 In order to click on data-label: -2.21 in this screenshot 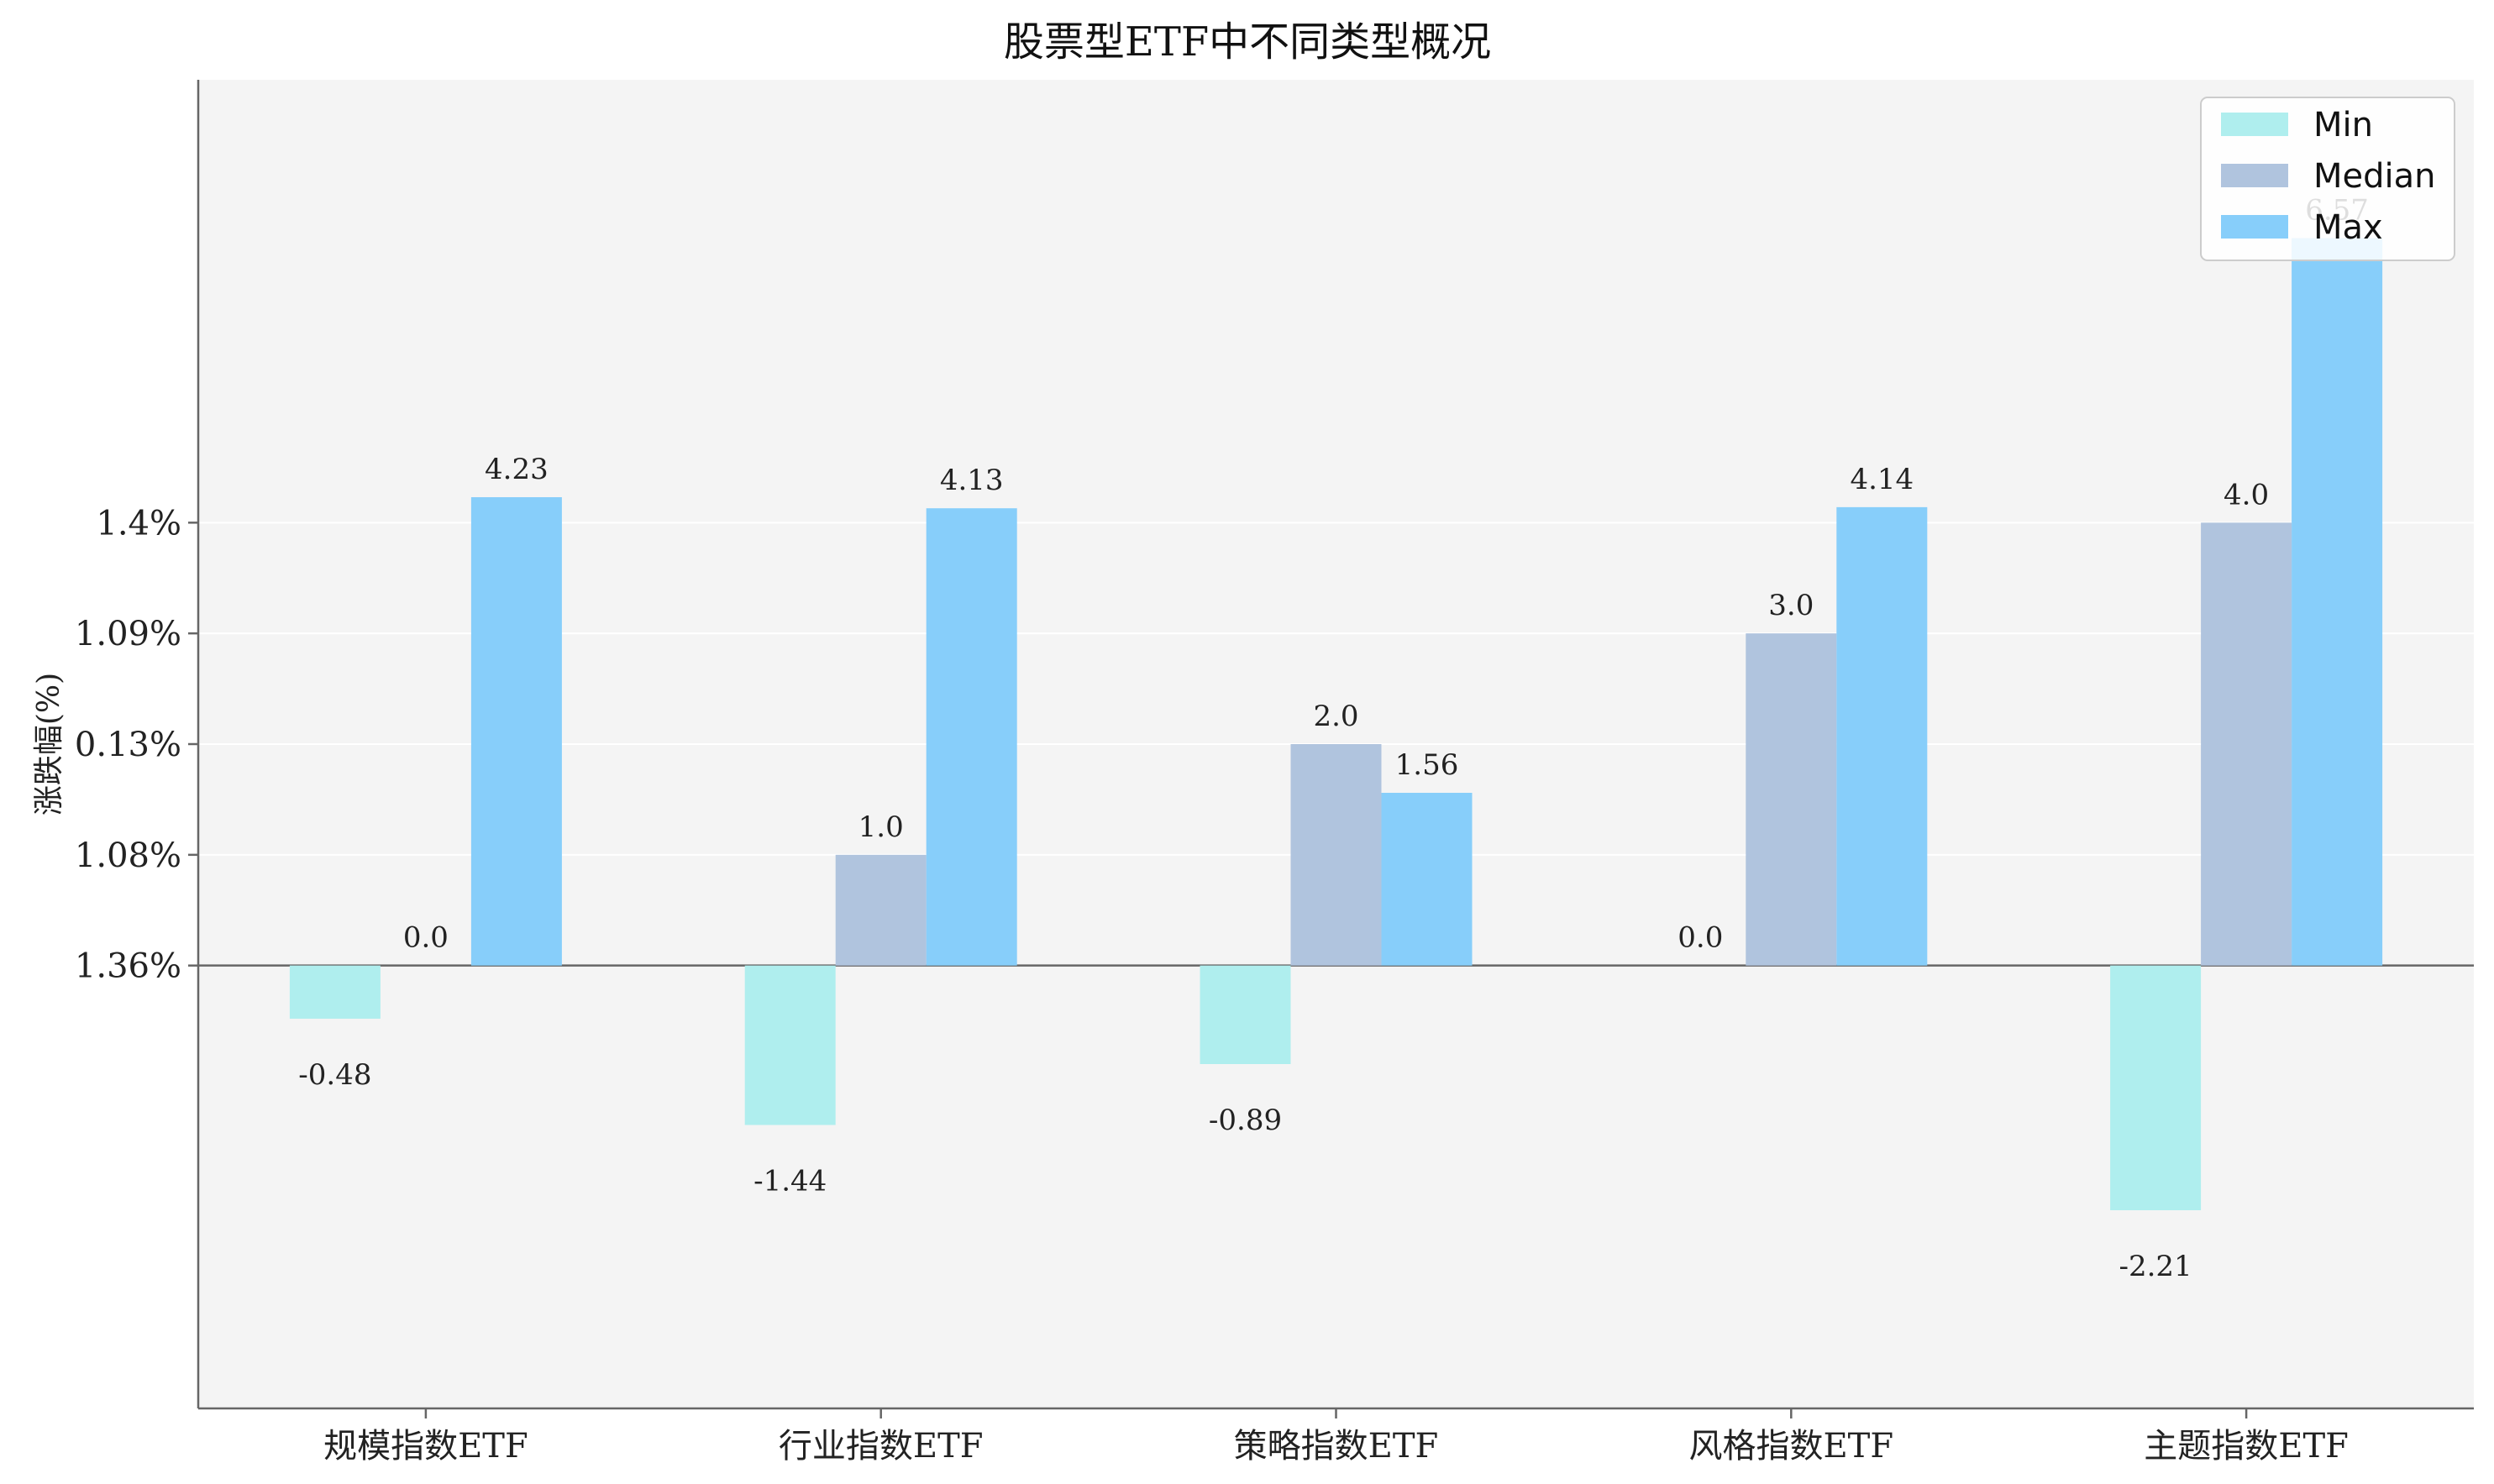, I will do `click(2155, 1266)`.